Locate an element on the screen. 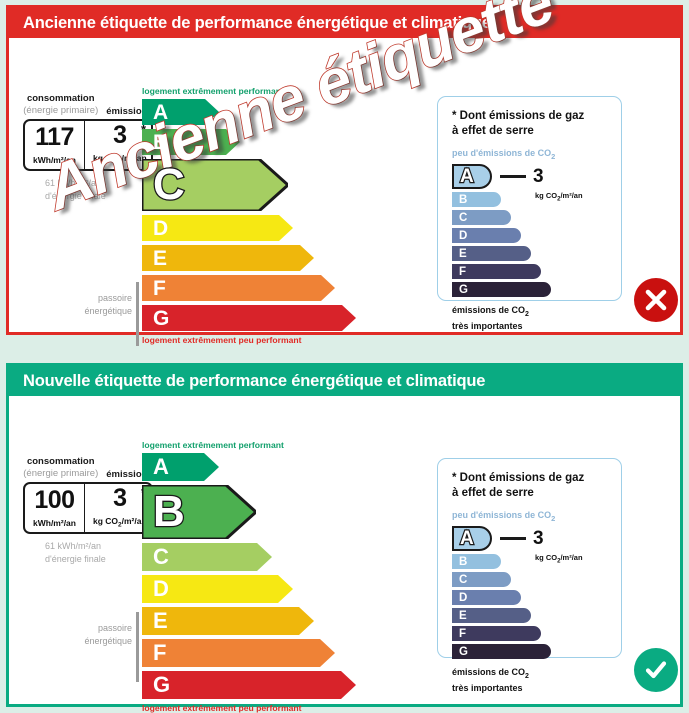 The image size is (689, 713). energy-value: 117 is located at coordinates (54, 136).